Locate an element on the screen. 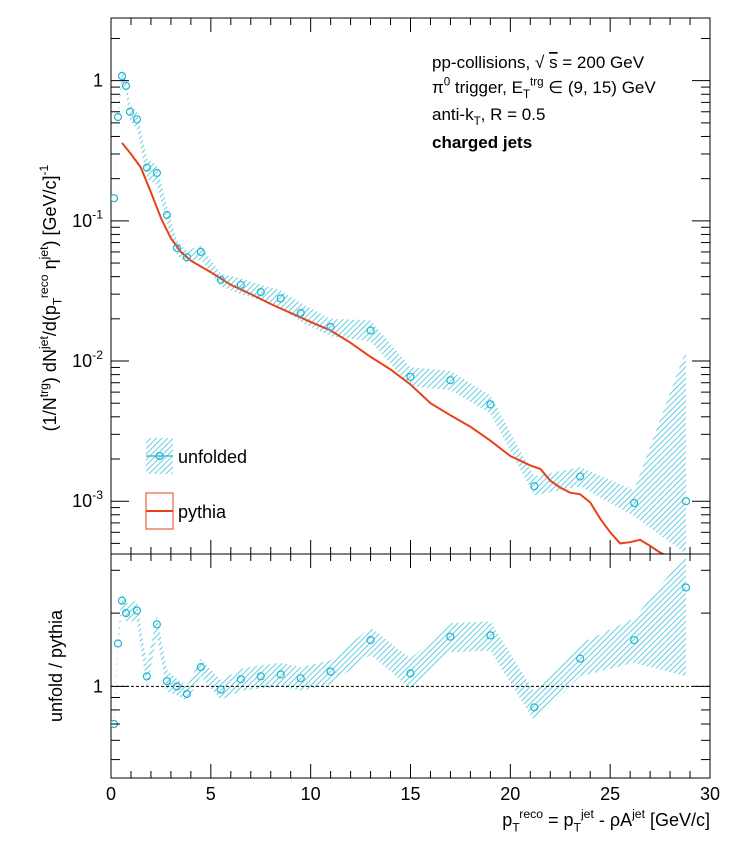 The width and height of the screenshot is (748, 855). x-tick-label-1: 5 is located at coordinates (211, 794).